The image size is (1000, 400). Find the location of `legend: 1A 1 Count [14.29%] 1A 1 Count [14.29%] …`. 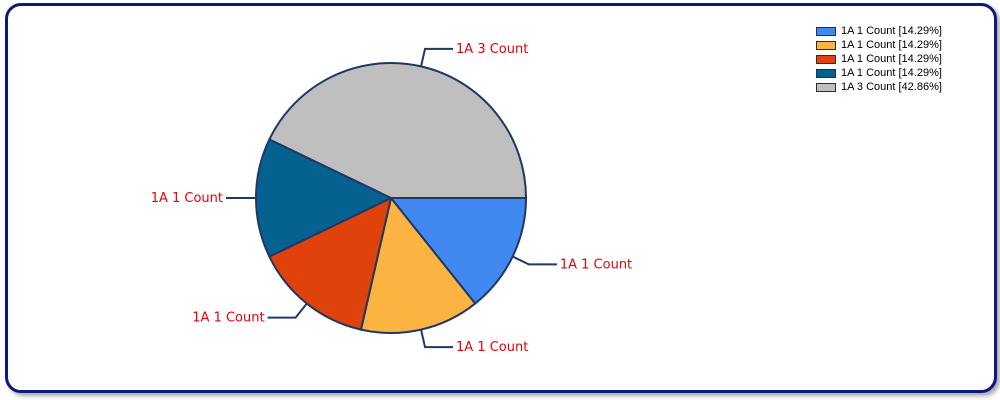

legend: 1A 1 Count [14.29%] 1A 1 Count [14.29%] … is located at coordinates (879, 59).